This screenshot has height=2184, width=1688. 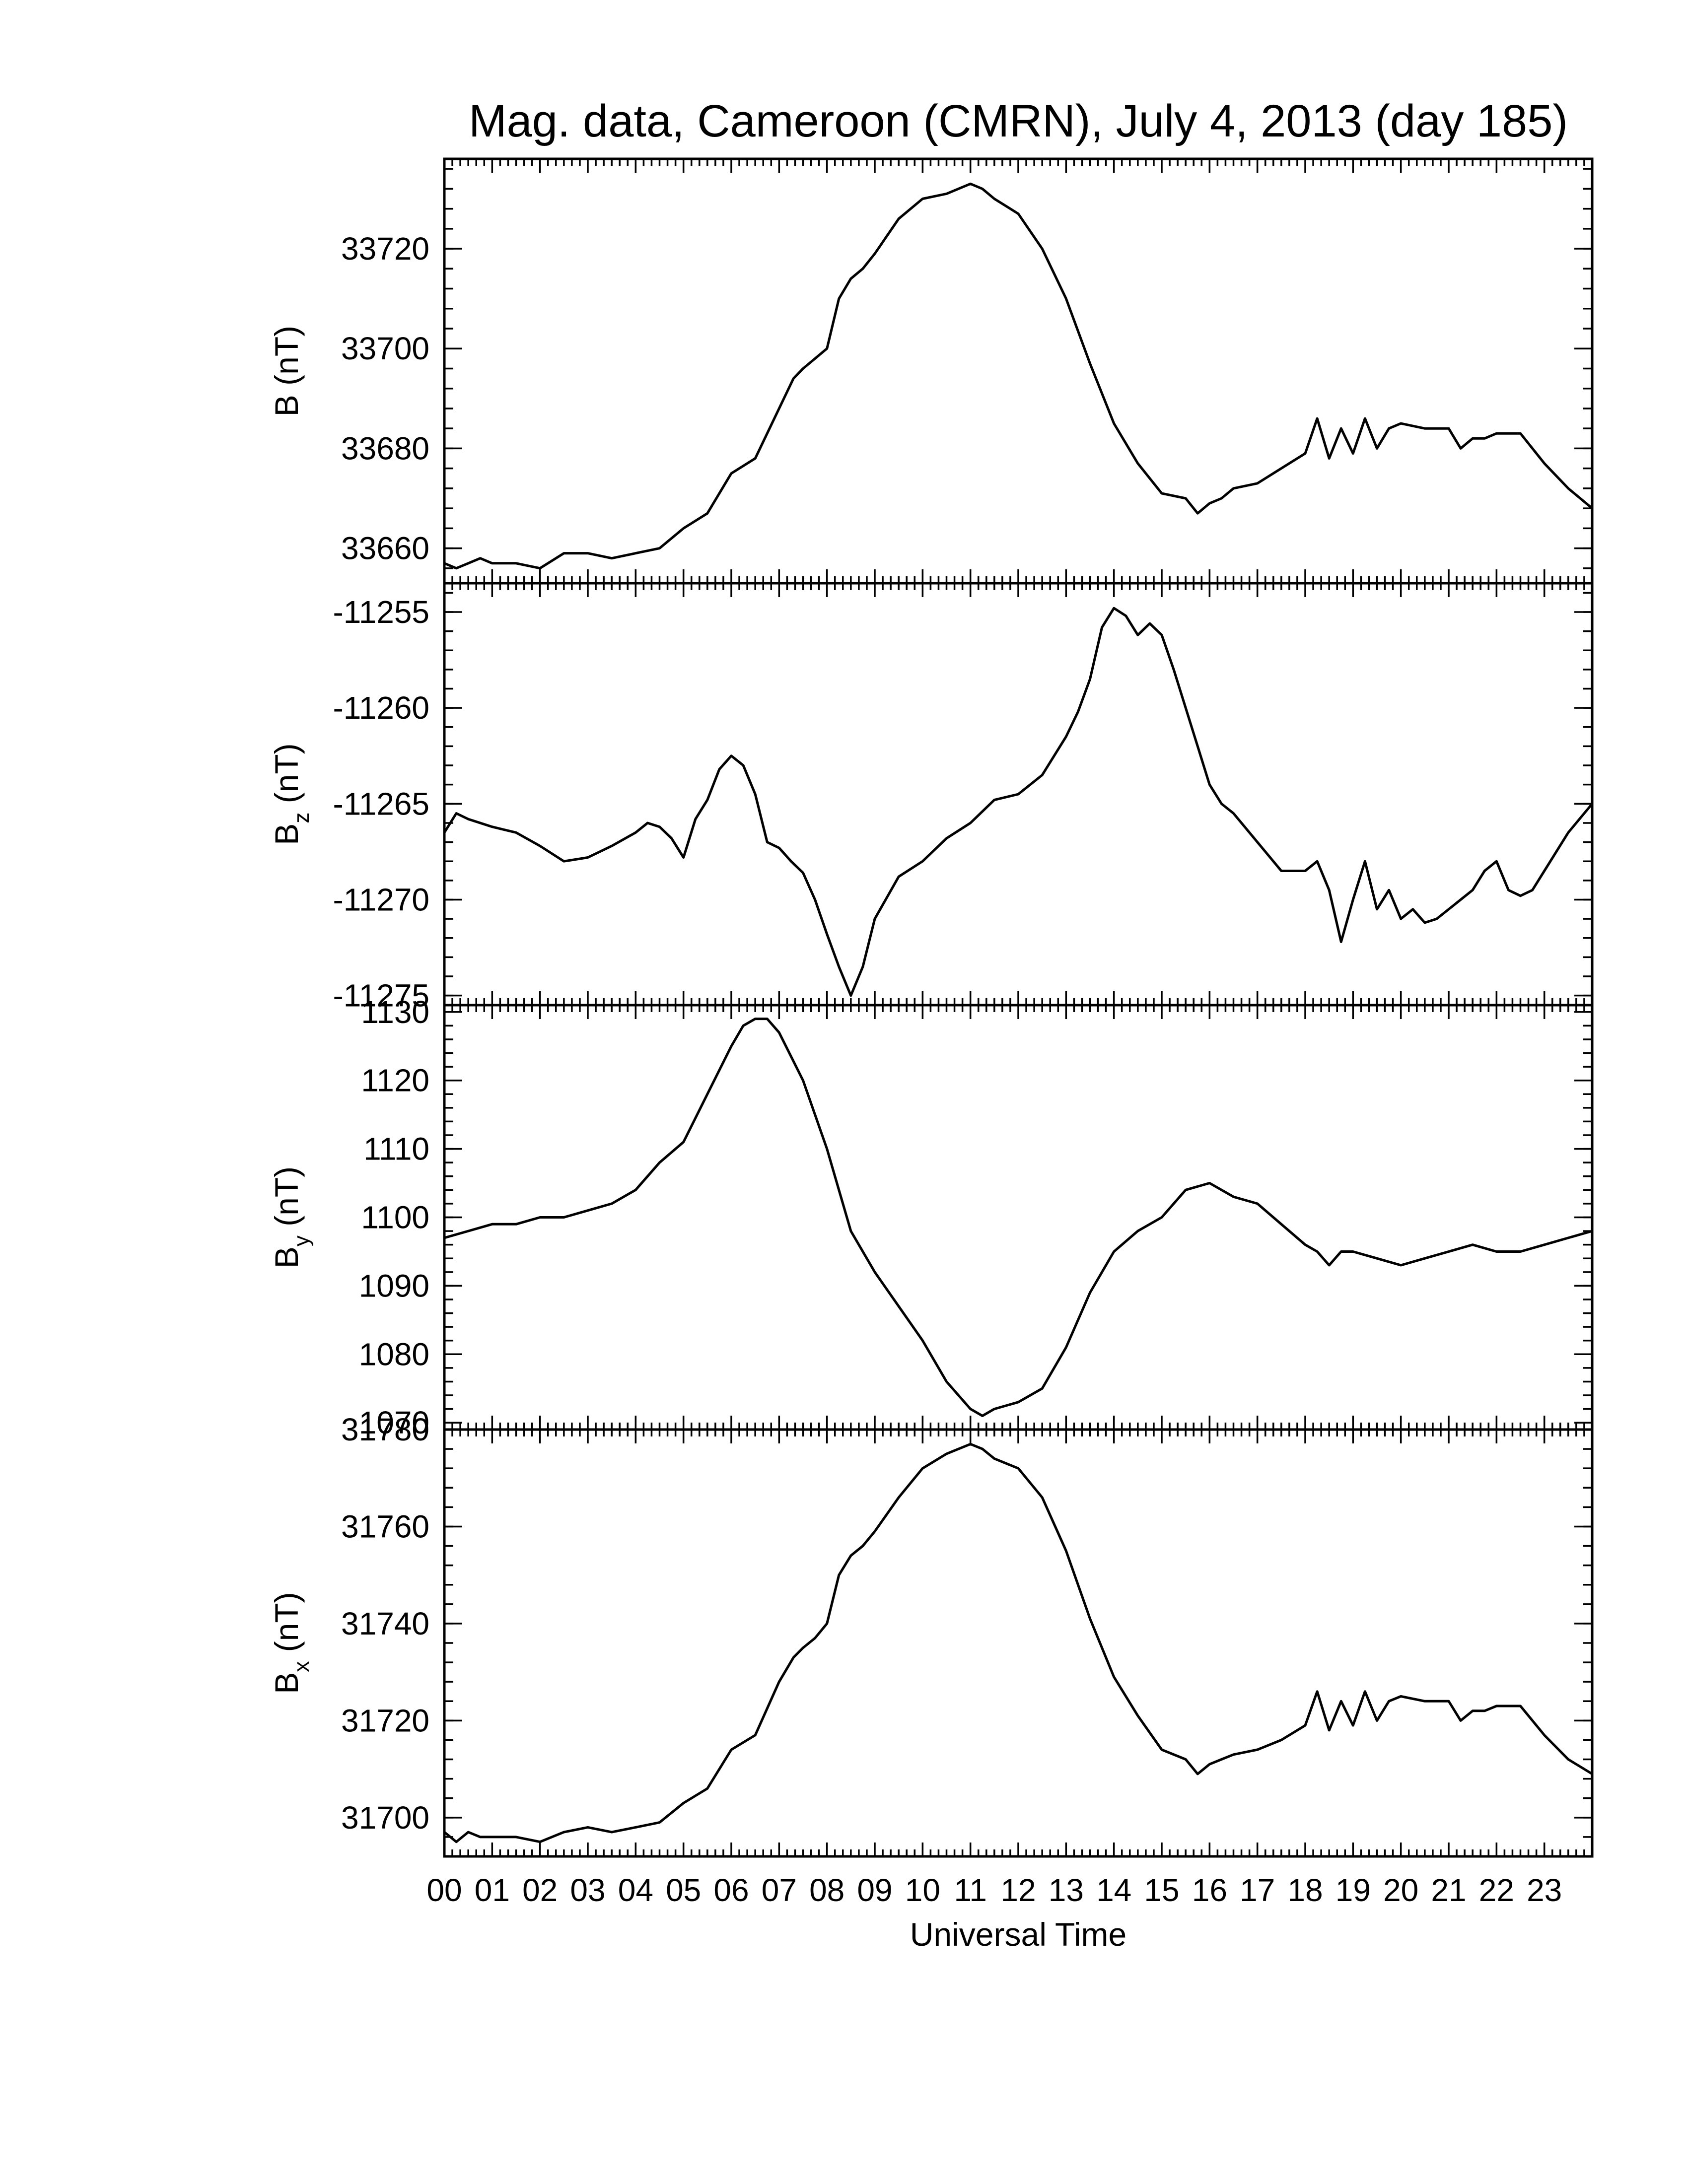 I want to click on x-tick-label: 19, so click(x=1353, y=1890).